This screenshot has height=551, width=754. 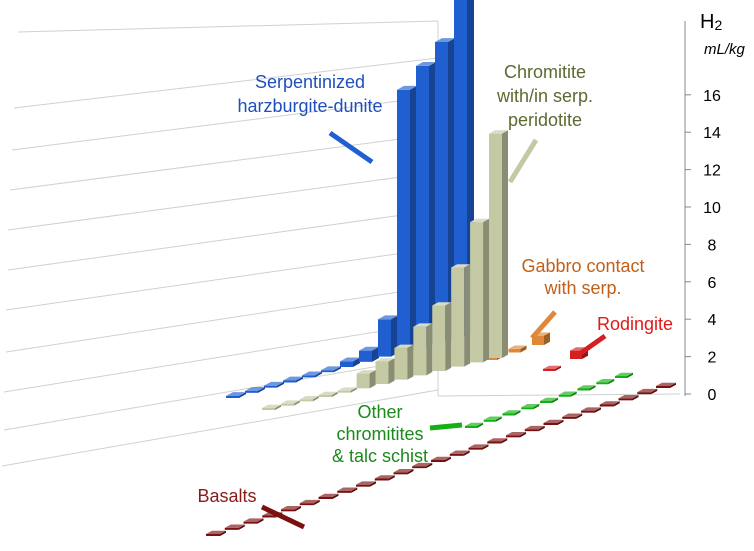 I want to click on series-label: with/in serp., so click(x=544, y=96).